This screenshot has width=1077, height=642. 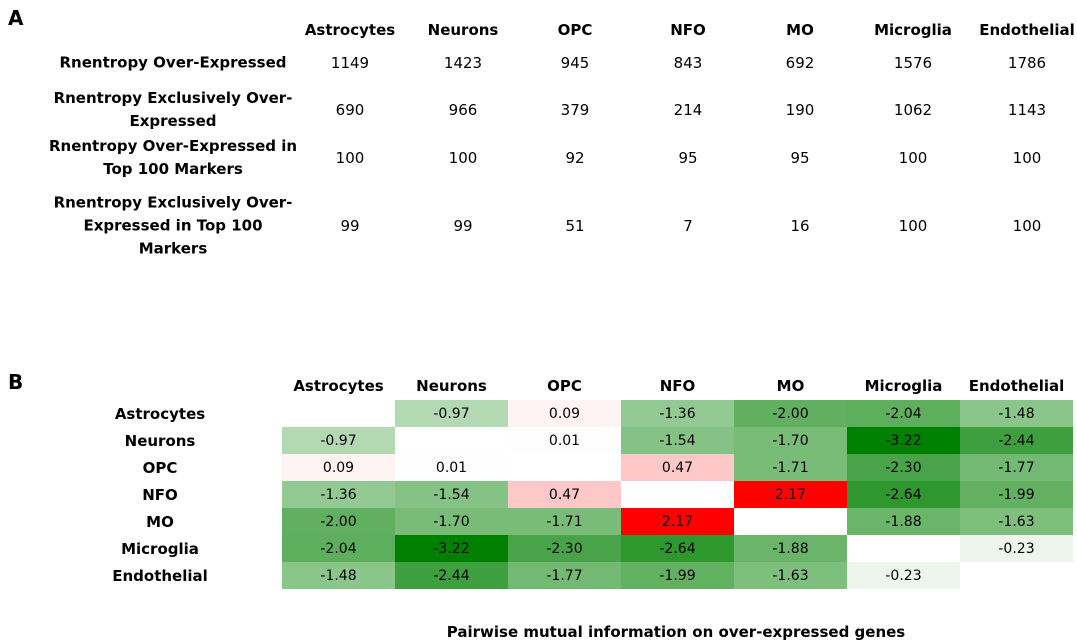 I want to click on cell-label: 0.47, so click(x=564, y=494).